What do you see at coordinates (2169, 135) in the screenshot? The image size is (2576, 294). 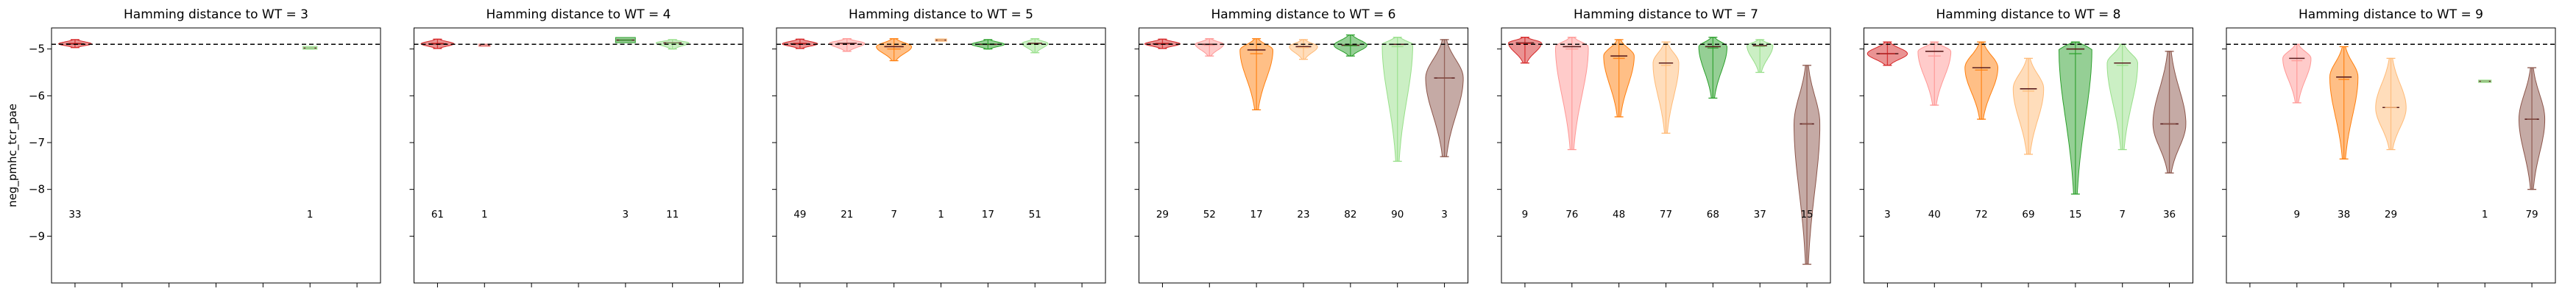 I see `violin-group: 36` at bounding box center [2169, 135].